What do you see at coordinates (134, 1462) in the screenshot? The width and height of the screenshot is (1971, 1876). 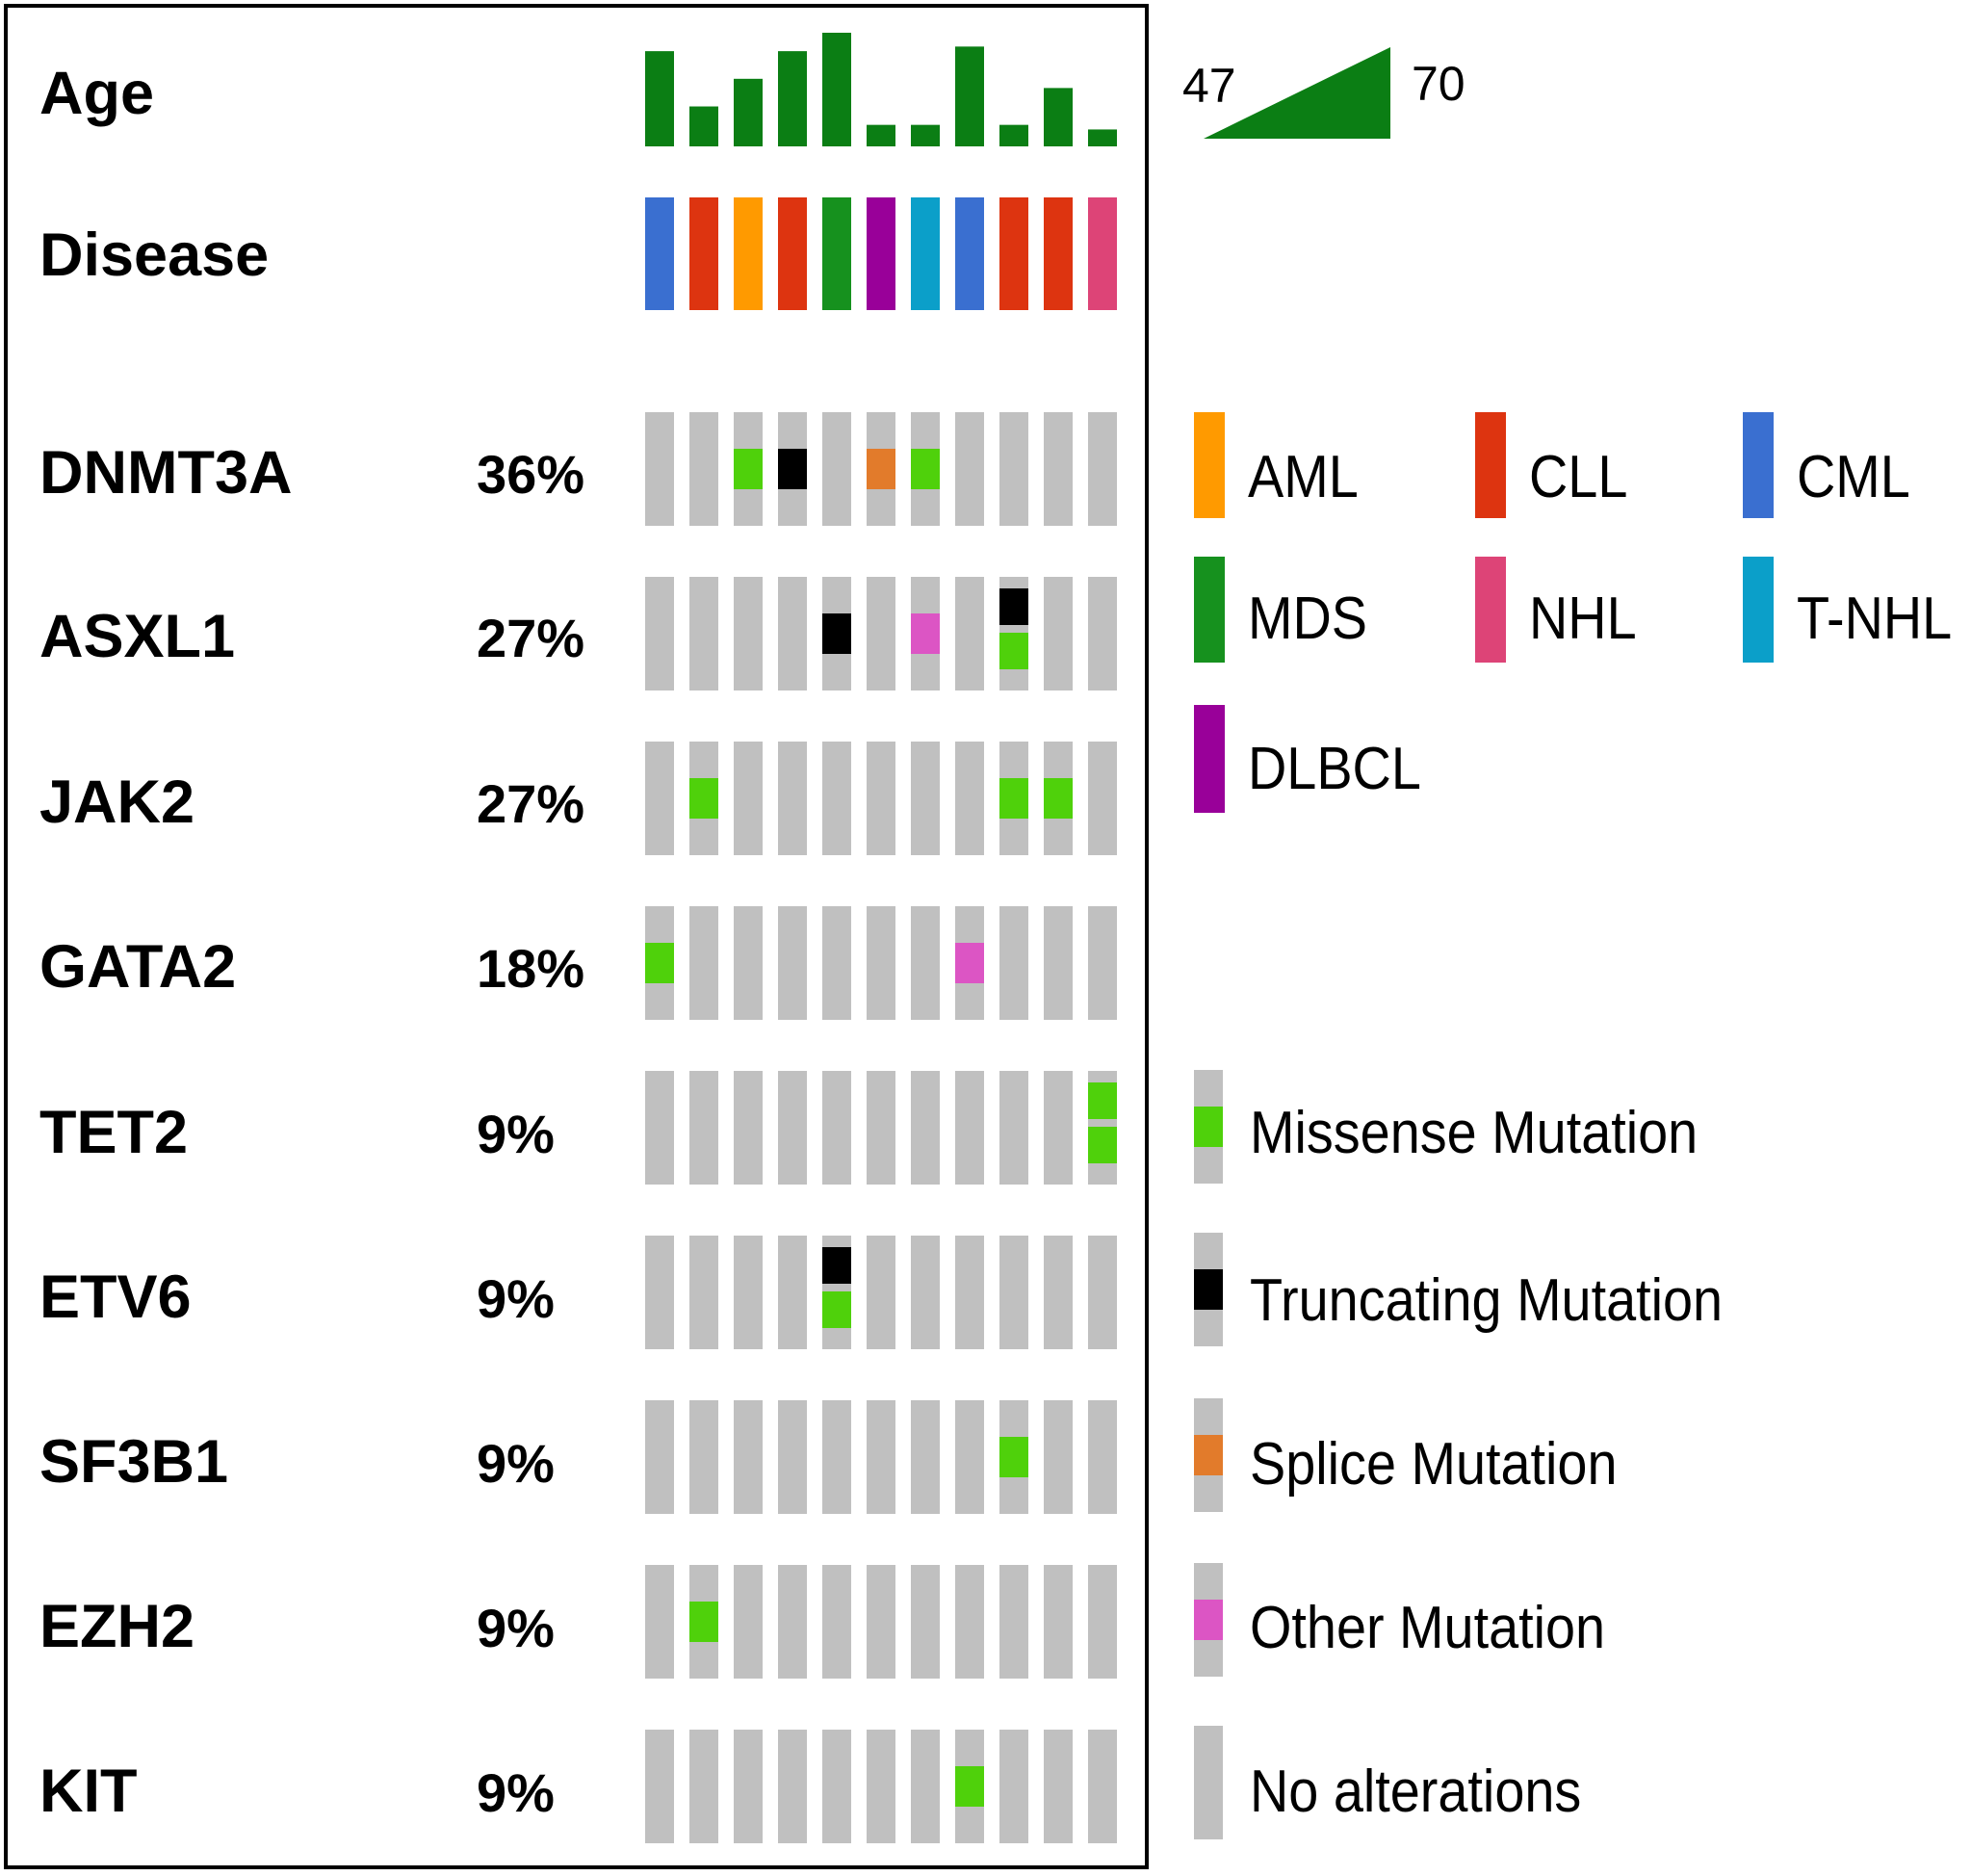 I see `gene-label: SF3B1` at bounding box center [134, 1462].